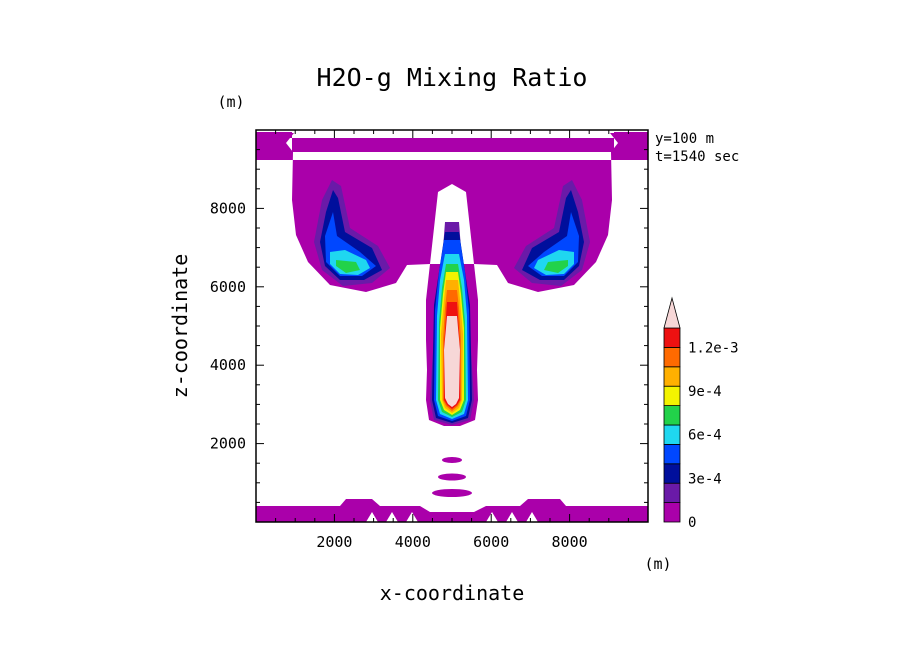 This screenshot has height=658, width=904. What do you see at coordinates (274, 153) in the screenshot?
I see `left-edge-band-lower` at bounding box center [274, 153].